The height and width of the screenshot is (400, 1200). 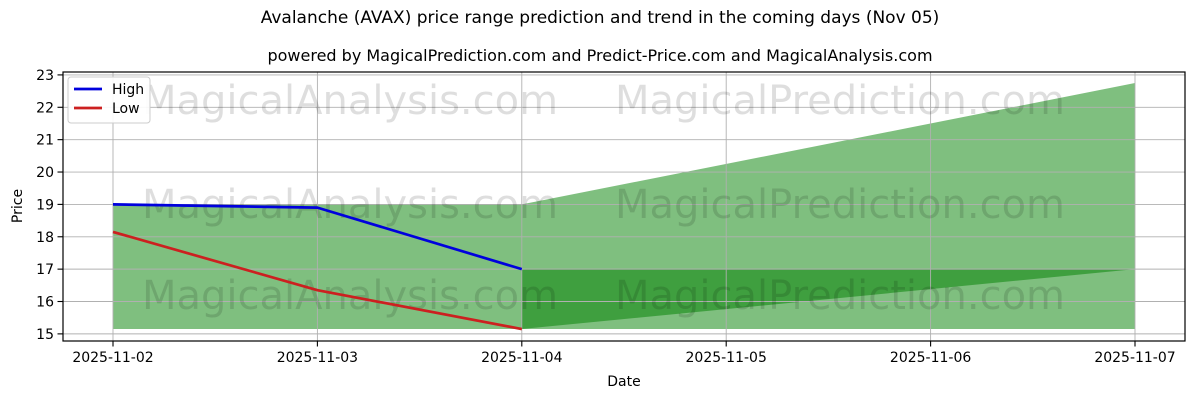 I want to click on y-ticklabel-15: 15, so click(x=45, y=335).